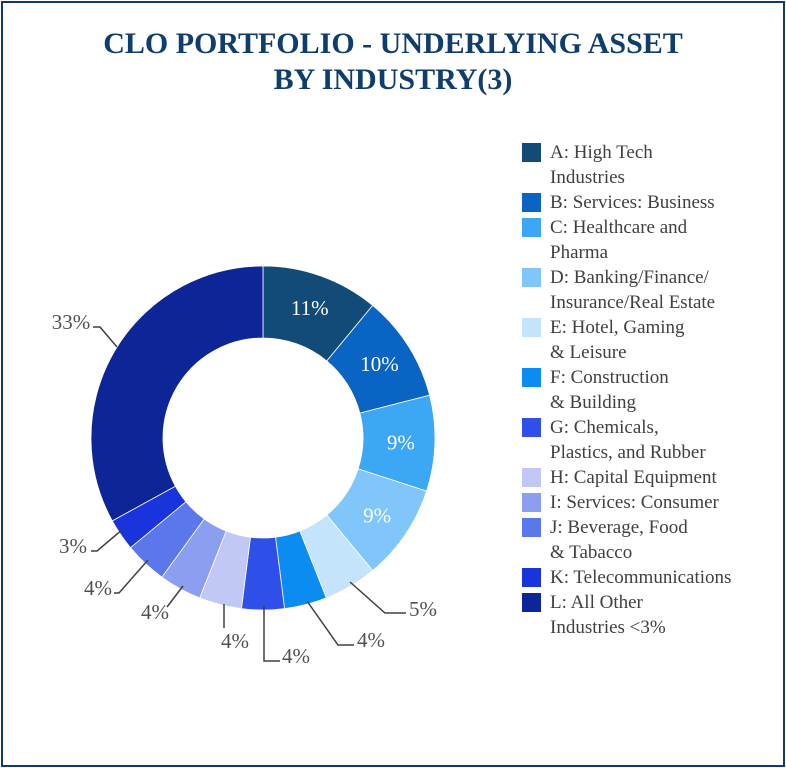  What do you see at coordinates (629, 277) in the screenshot?
I see `legend-label-line: D: Banking/Finance/` at bounding box center [629, 277].